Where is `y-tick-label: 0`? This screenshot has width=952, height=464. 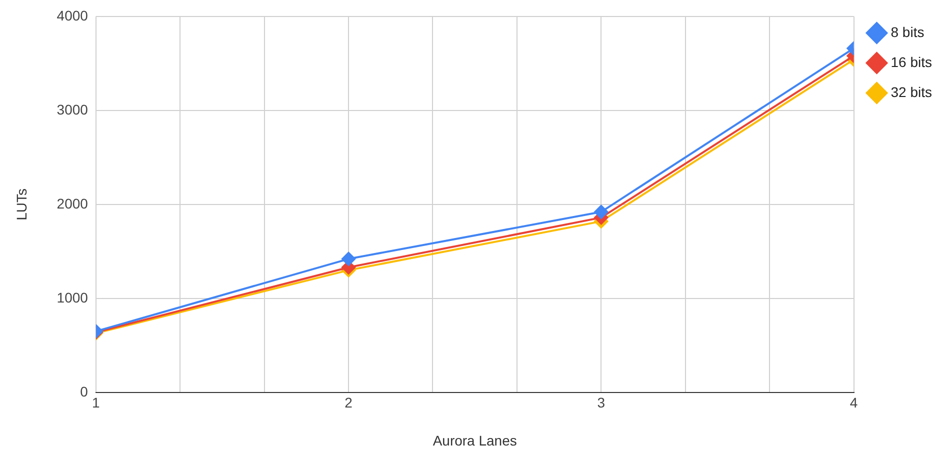
y-tick-label: 0 is located at coordinates (84, 391).